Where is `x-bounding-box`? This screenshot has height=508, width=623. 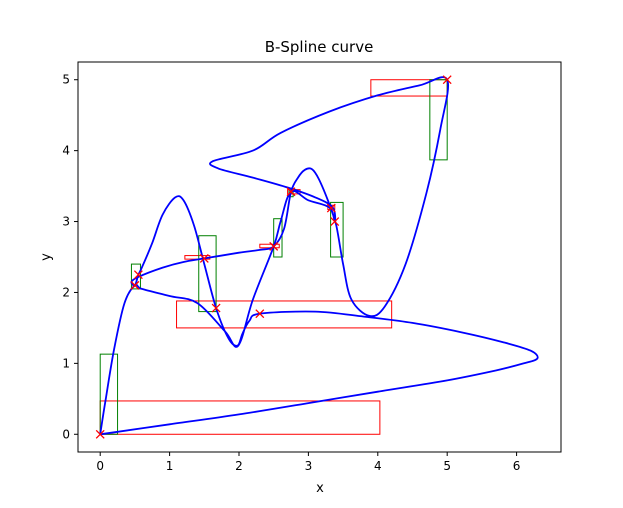 x-bounding-box is located at coordinates (284, 314).